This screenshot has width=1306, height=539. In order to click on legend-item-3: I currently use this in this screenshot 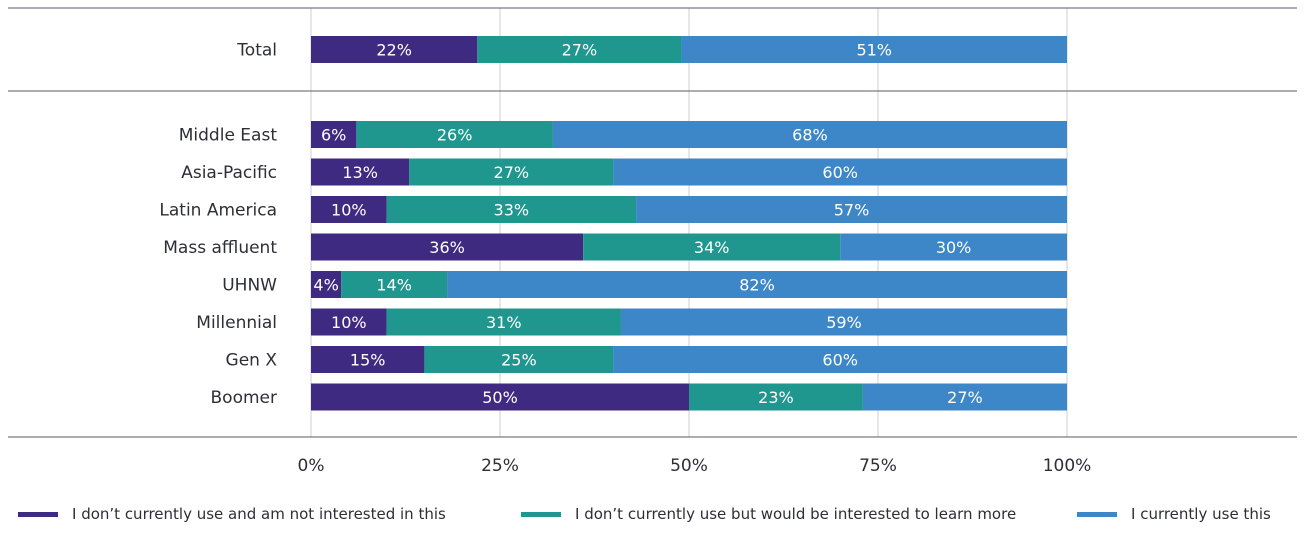, I will do `click(1174, 514)`.